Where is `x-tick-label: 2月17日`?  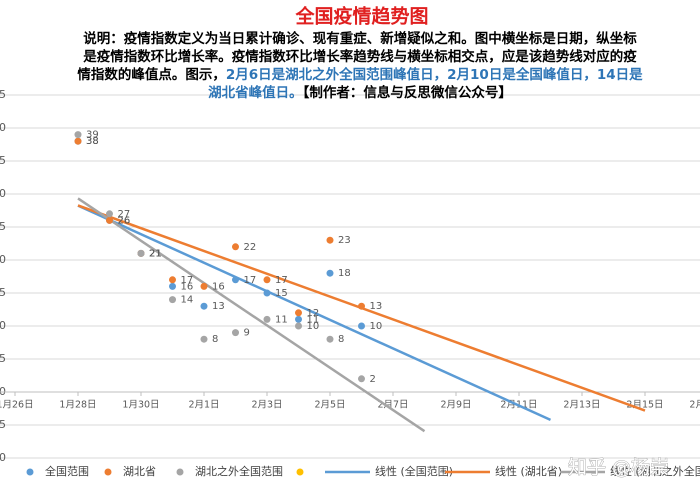
x-tick-label: 2月17日 is located at coordinates (694, 405).